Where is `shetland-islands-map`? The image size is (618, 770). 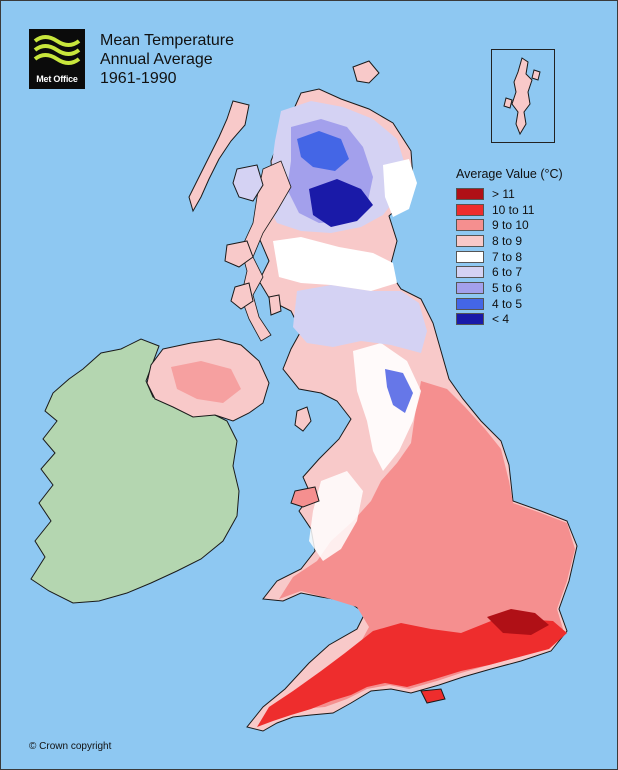 shetland-islands-map is located at coordinates (522, 96).